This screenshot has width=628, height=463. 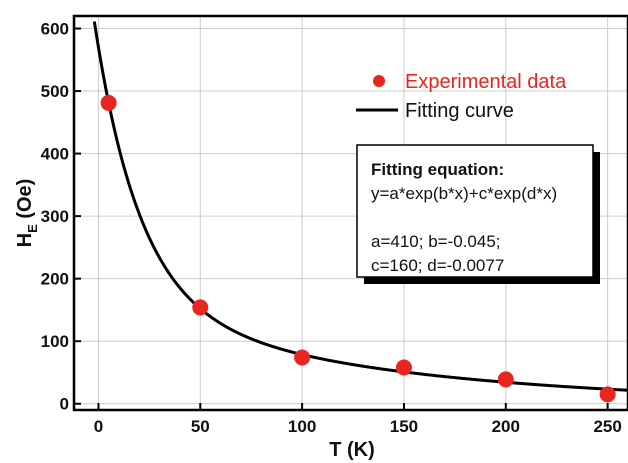 I want to click on y-tick-label: 100, so click(x=55, y=341).